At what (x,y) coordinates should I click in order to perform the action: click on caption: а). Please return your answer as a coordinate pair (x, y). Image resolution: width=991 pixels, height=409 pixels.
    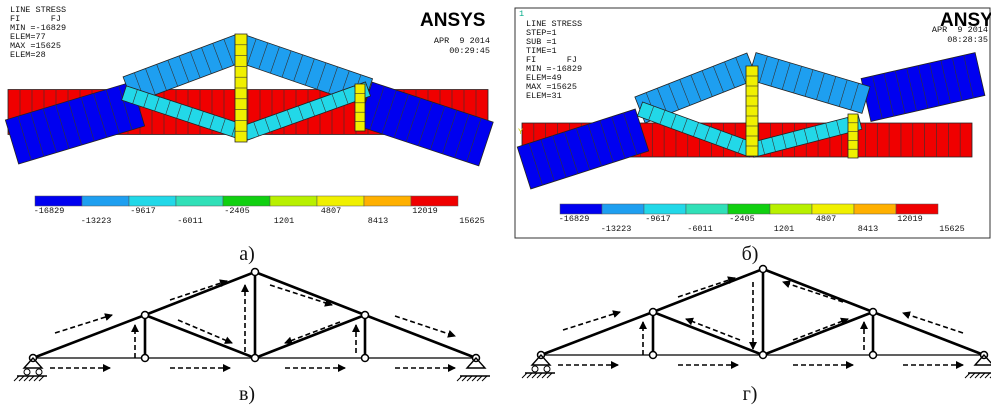
    Looking at the image, I should click on (247, 254).